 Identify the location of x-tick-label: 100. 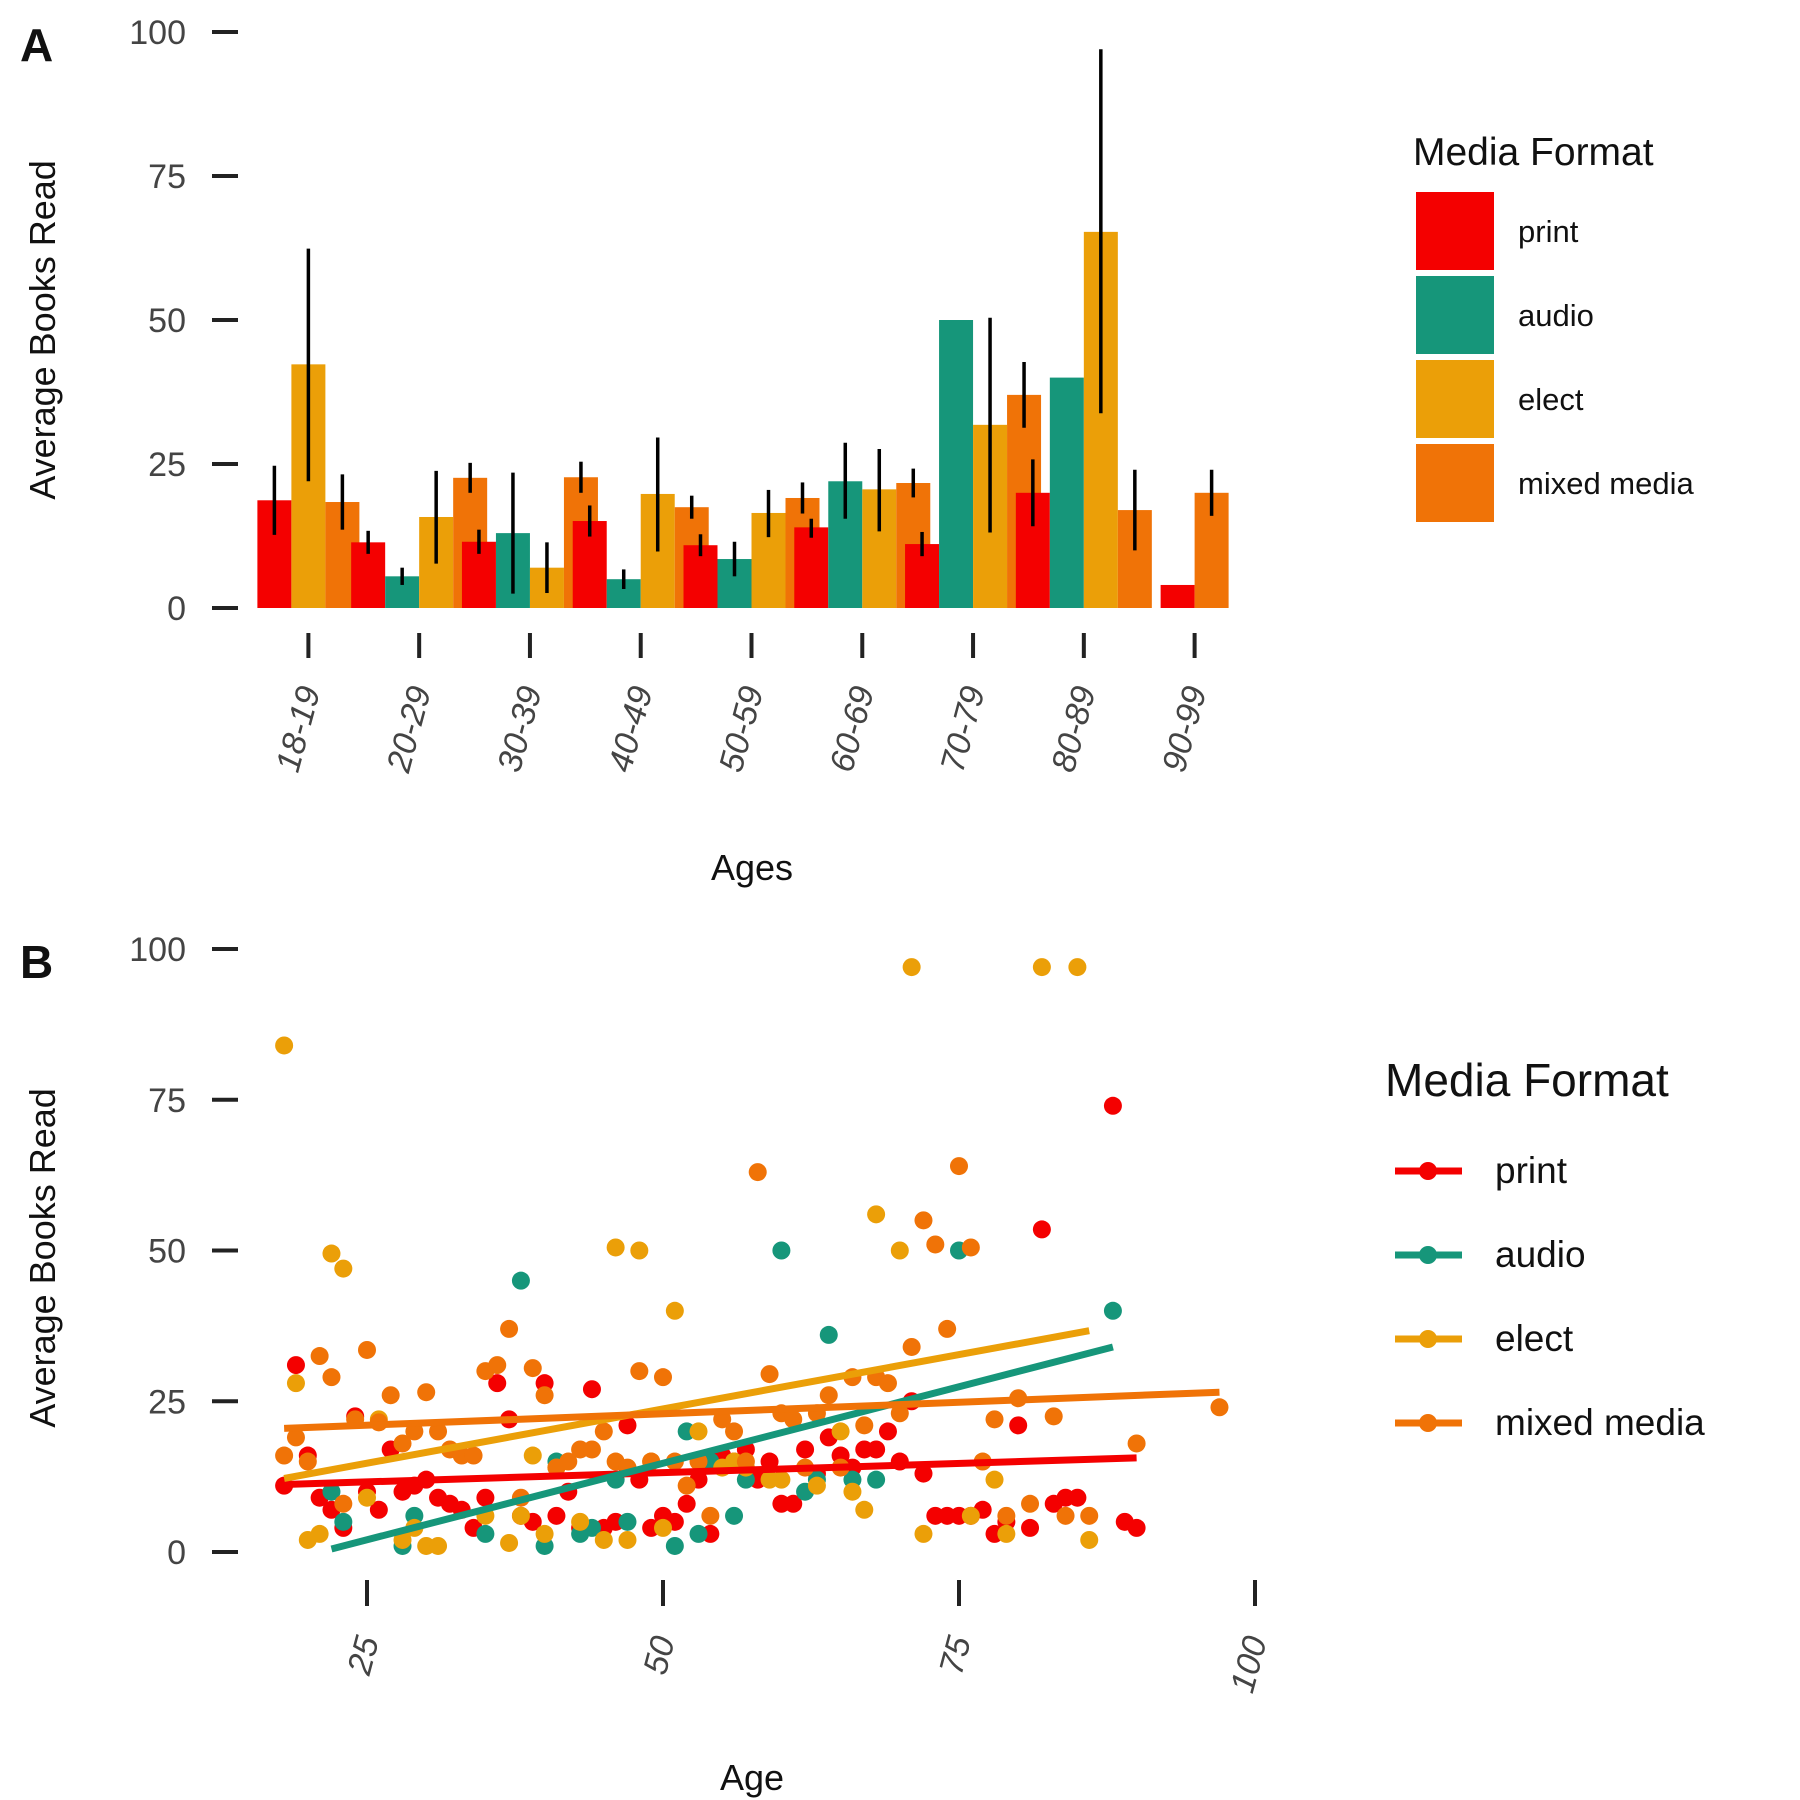
(1248, 1664).